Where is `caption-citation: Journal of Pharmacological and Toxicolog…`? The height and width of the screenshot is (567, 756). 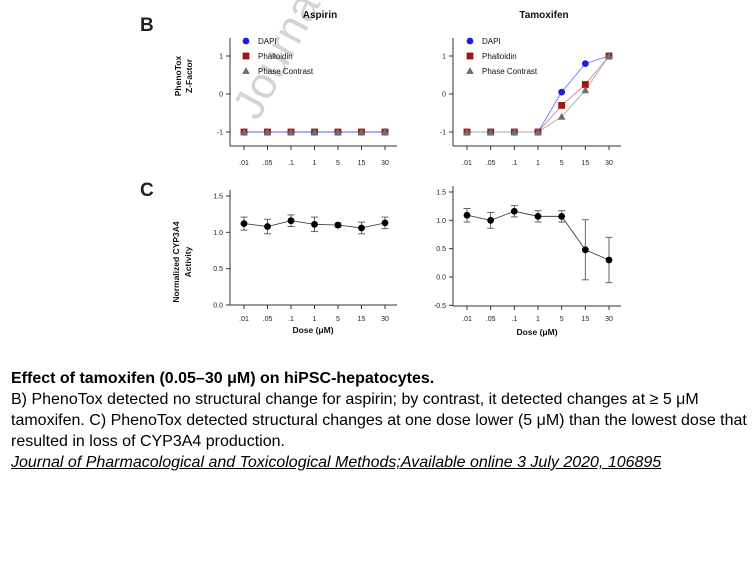
caption-citation: Journal of Pharmacological and Toxicolog… is located at coordinates (336, 462).